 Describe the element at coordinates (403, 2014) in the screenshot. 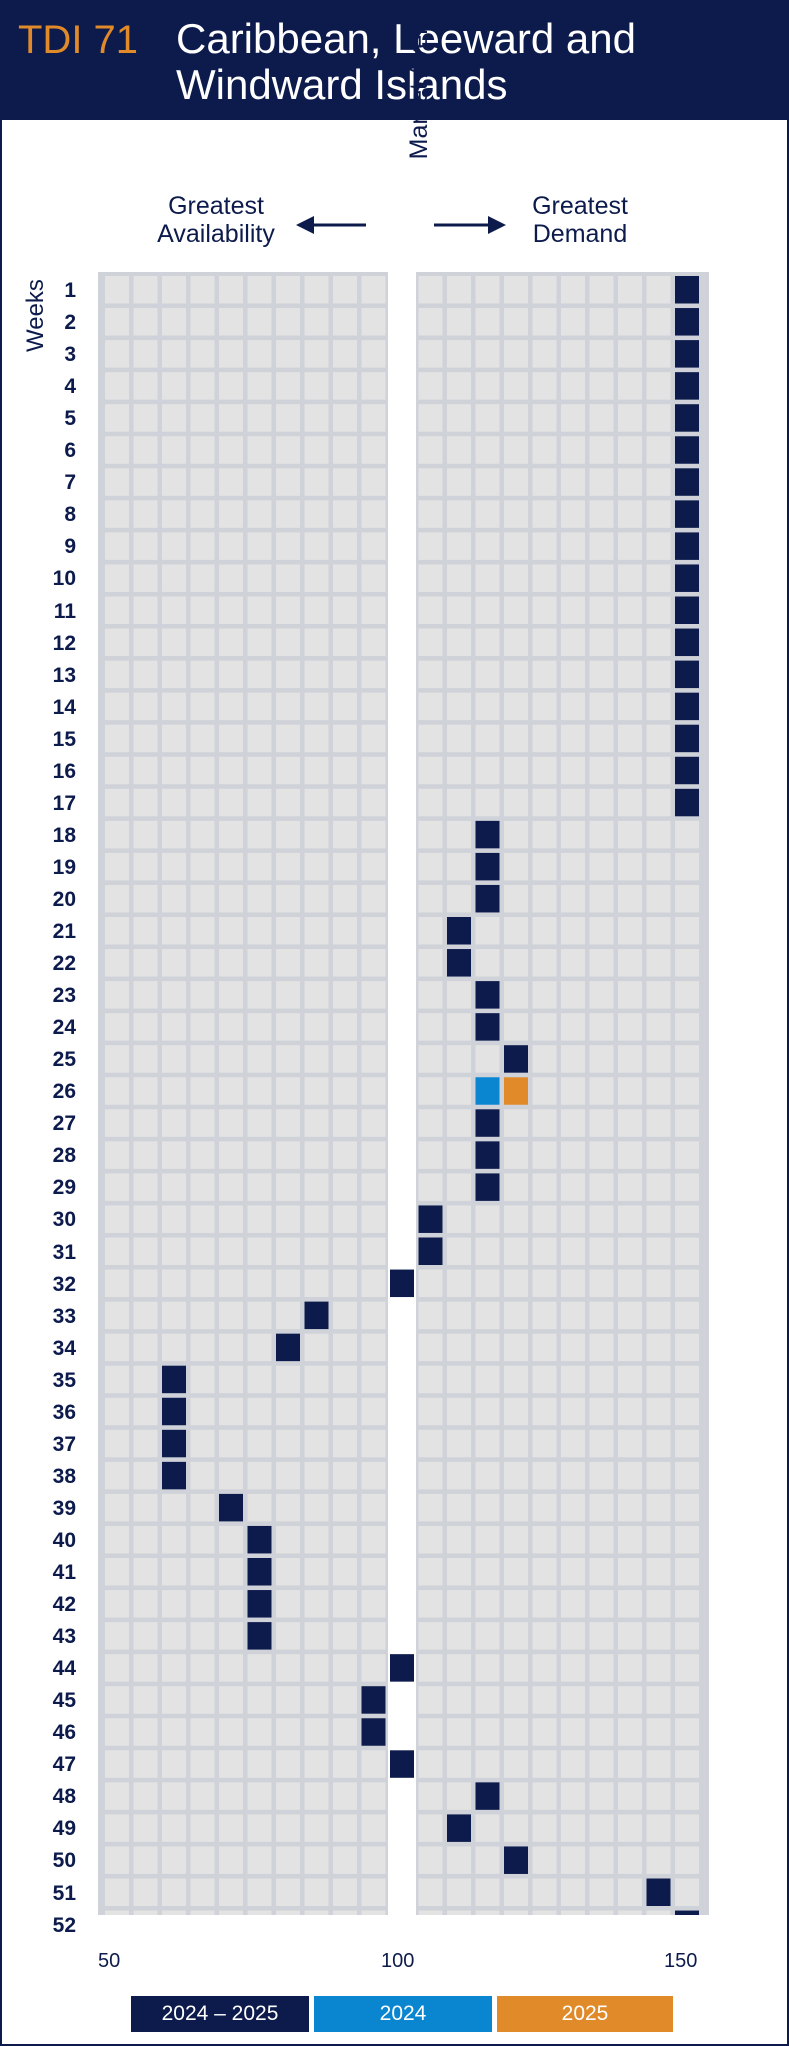

I see `legend-2024: 2024` at that location.